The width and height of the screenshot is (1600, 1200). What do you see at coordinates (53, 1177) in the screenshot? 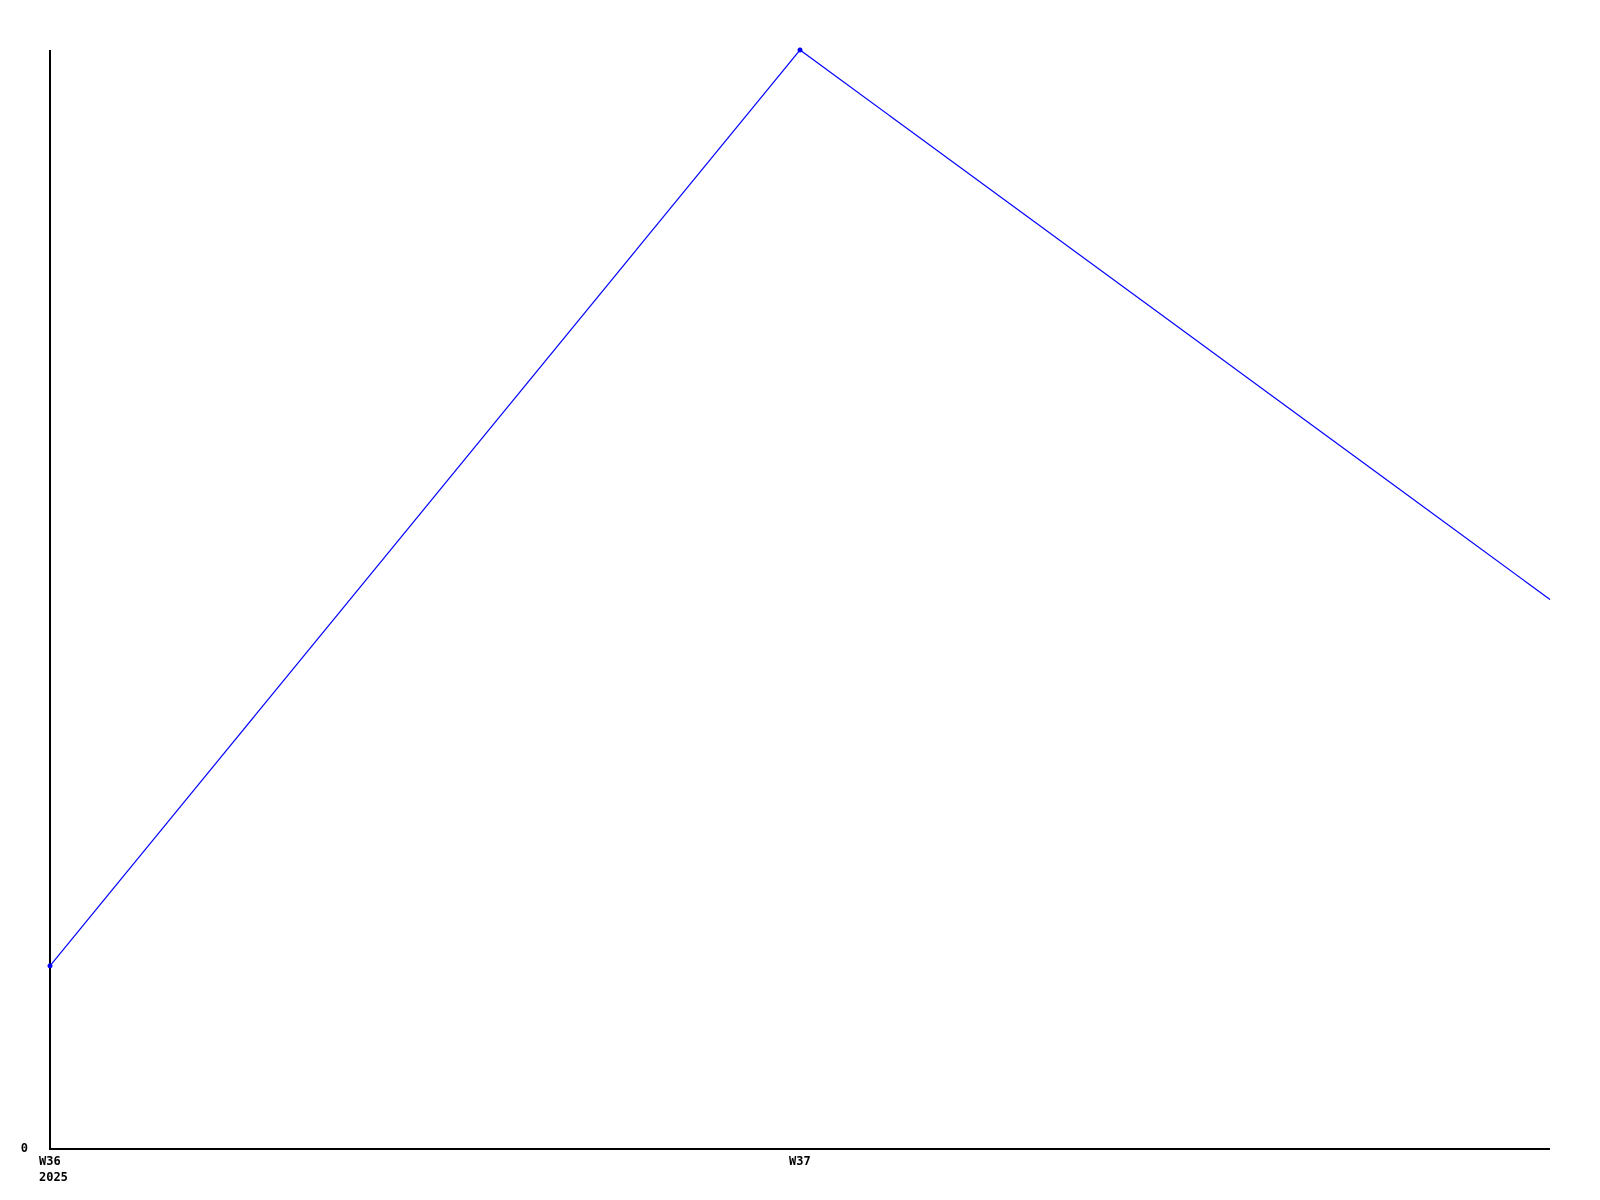
I see `x-axis-tick-year-label: 2025` at bounding box center [53, 1177].